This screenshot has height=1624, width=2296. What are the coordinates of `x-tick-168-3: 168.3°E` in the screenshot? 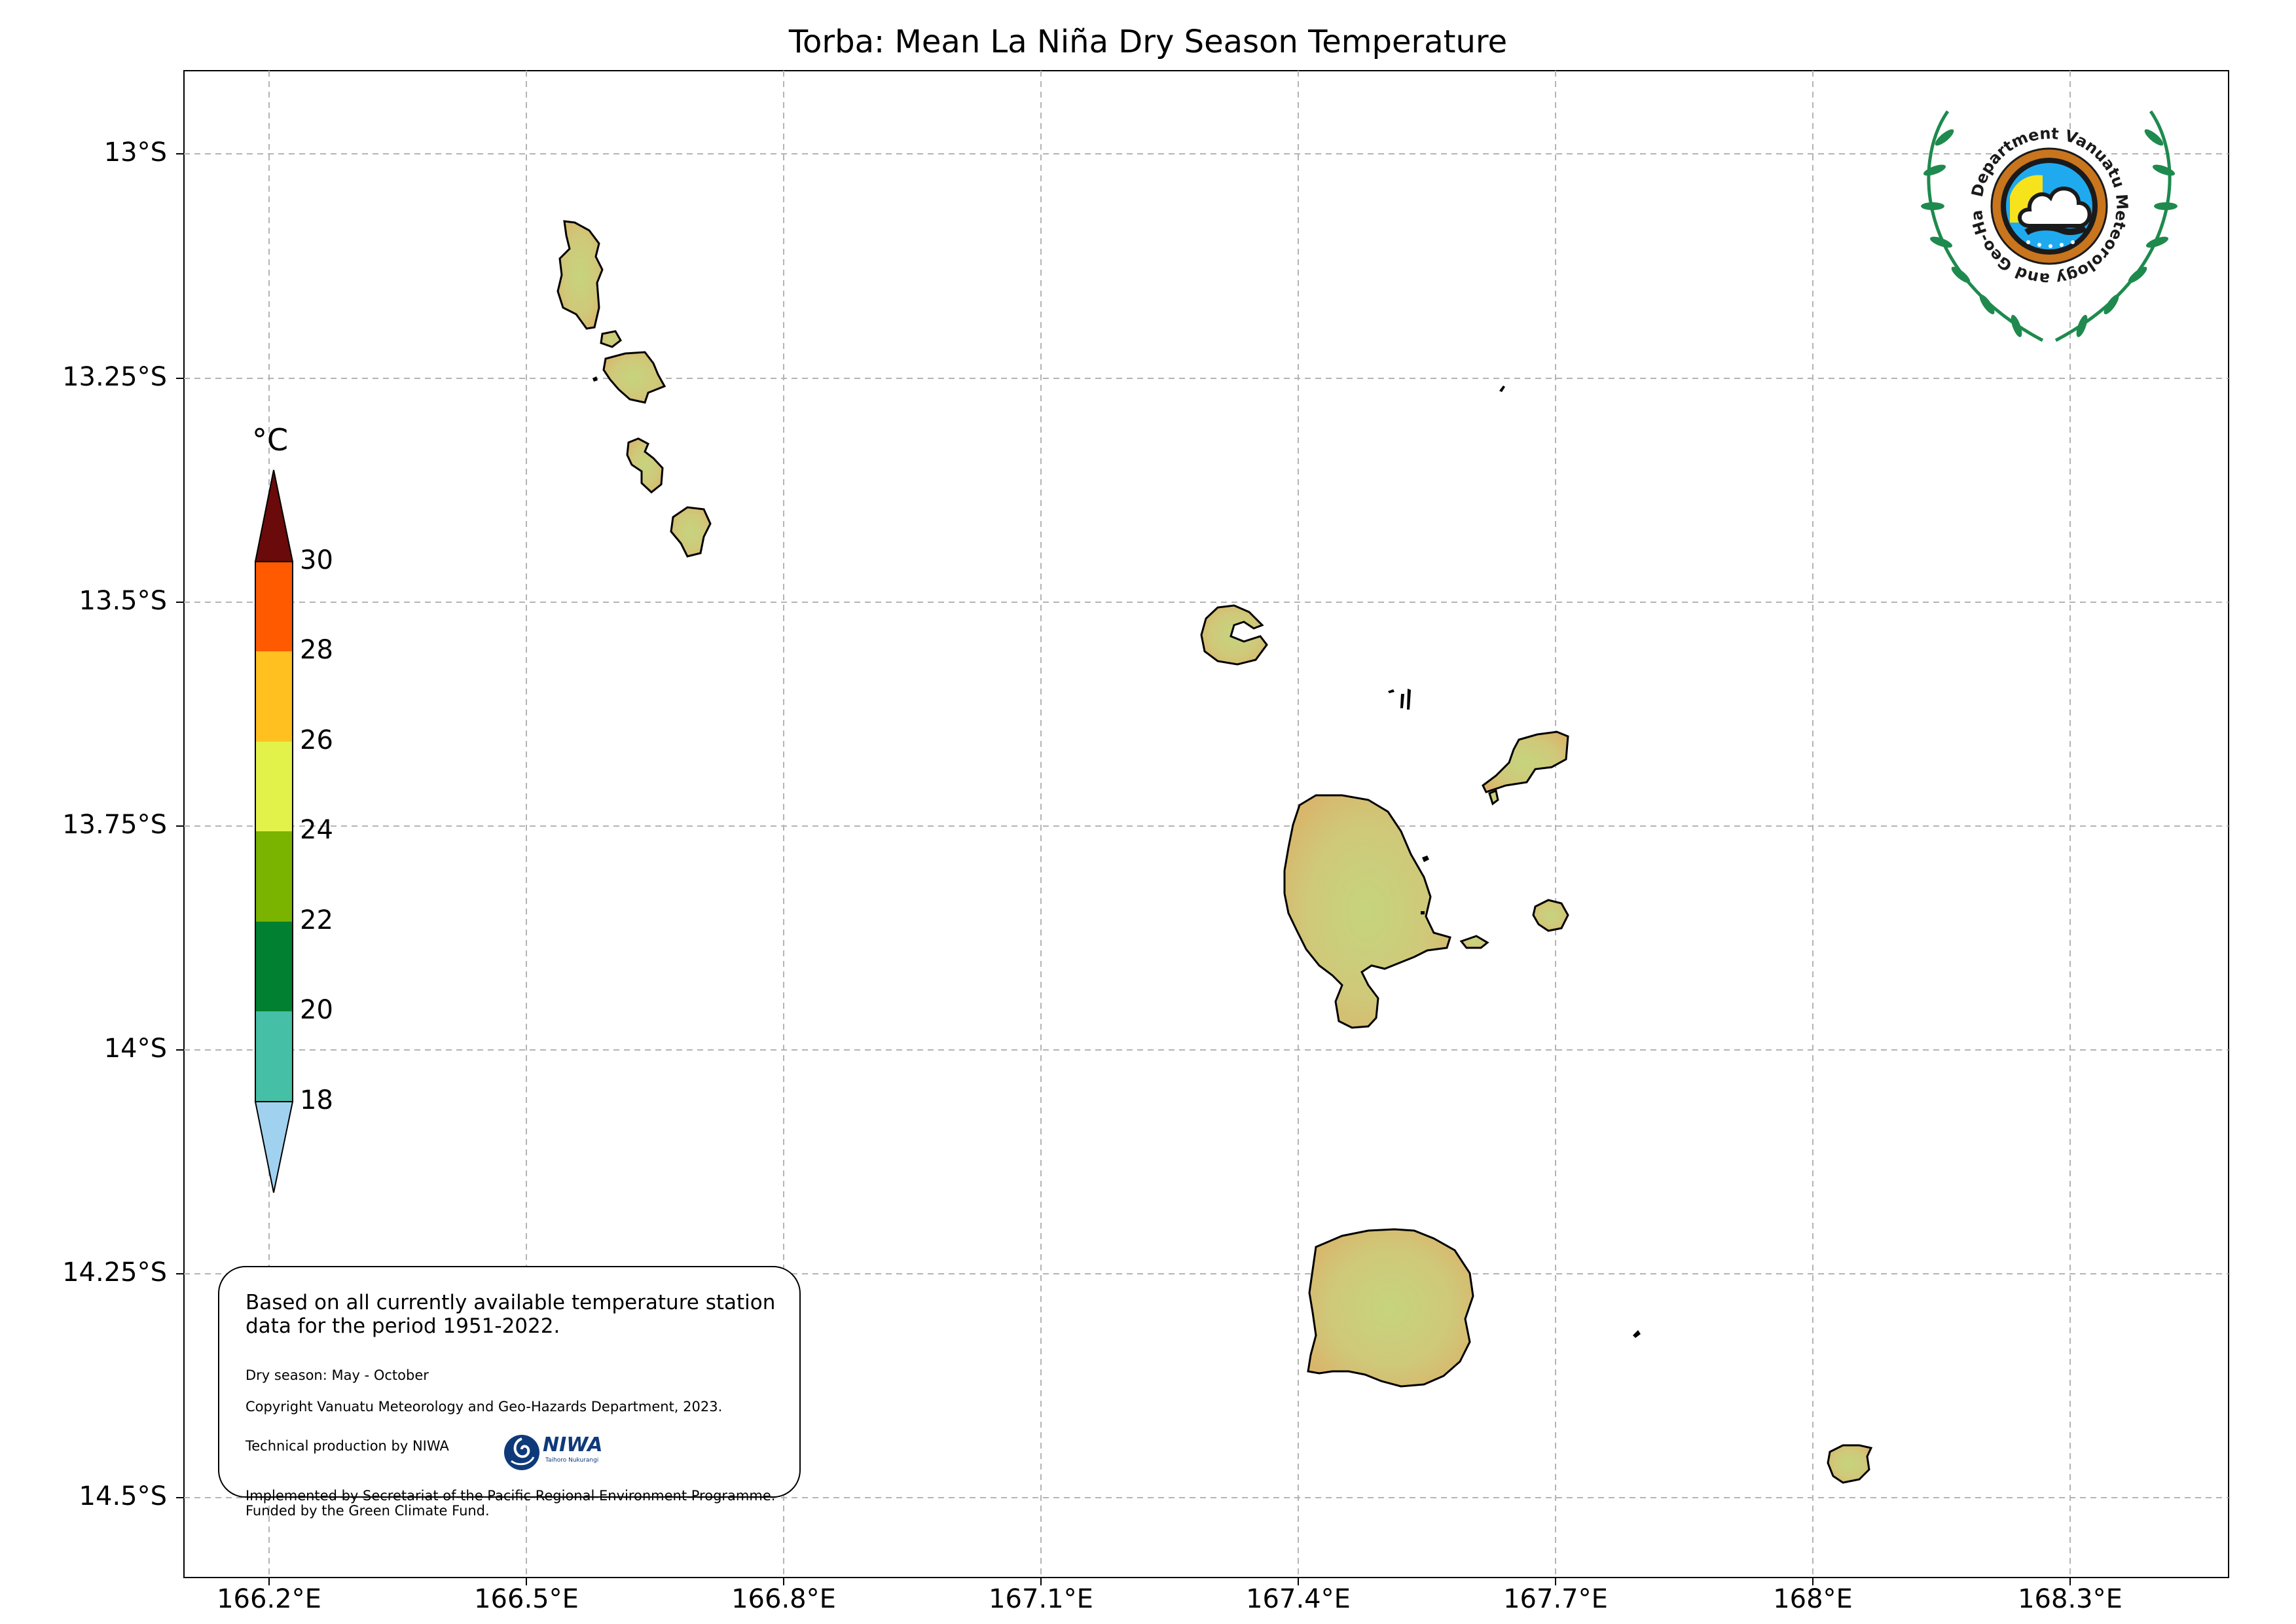 It's located at (2070, 1599).